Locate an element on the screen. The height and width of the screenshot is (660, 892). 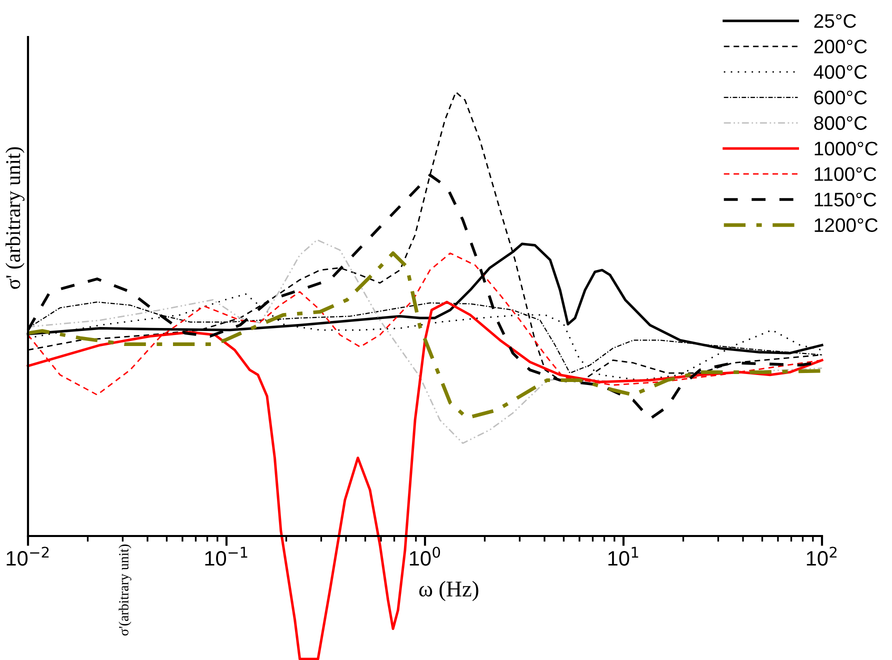
legend-label: 1100°C is located at coordinates (845, 174).